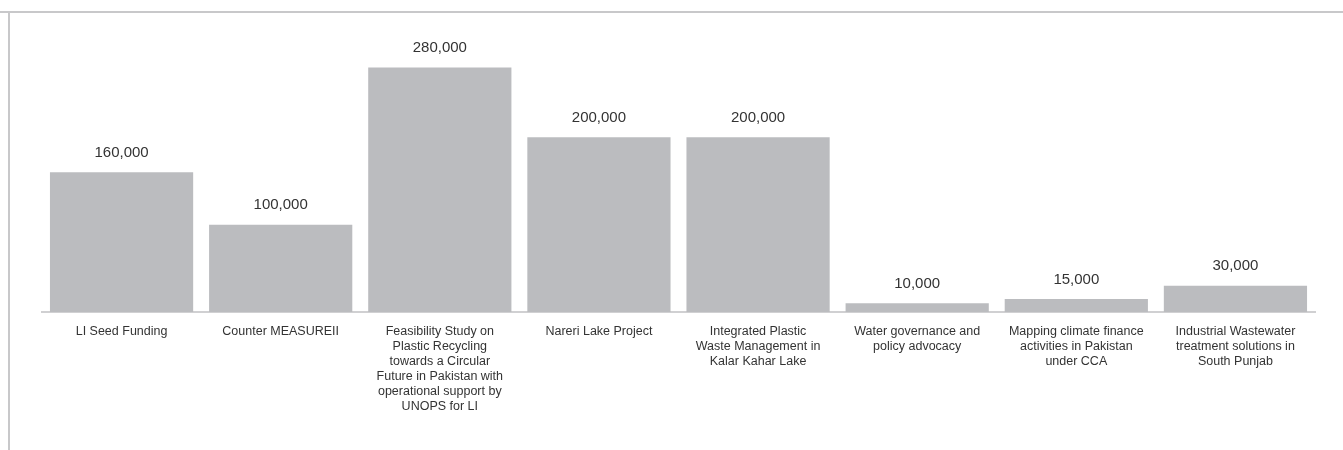 The width and height of the screenshot is (1343, 450). Describe the element at coordinates (917, 338) in the screenshot. I see `x-tick-label: Water governance and policy advocacy` at that location.